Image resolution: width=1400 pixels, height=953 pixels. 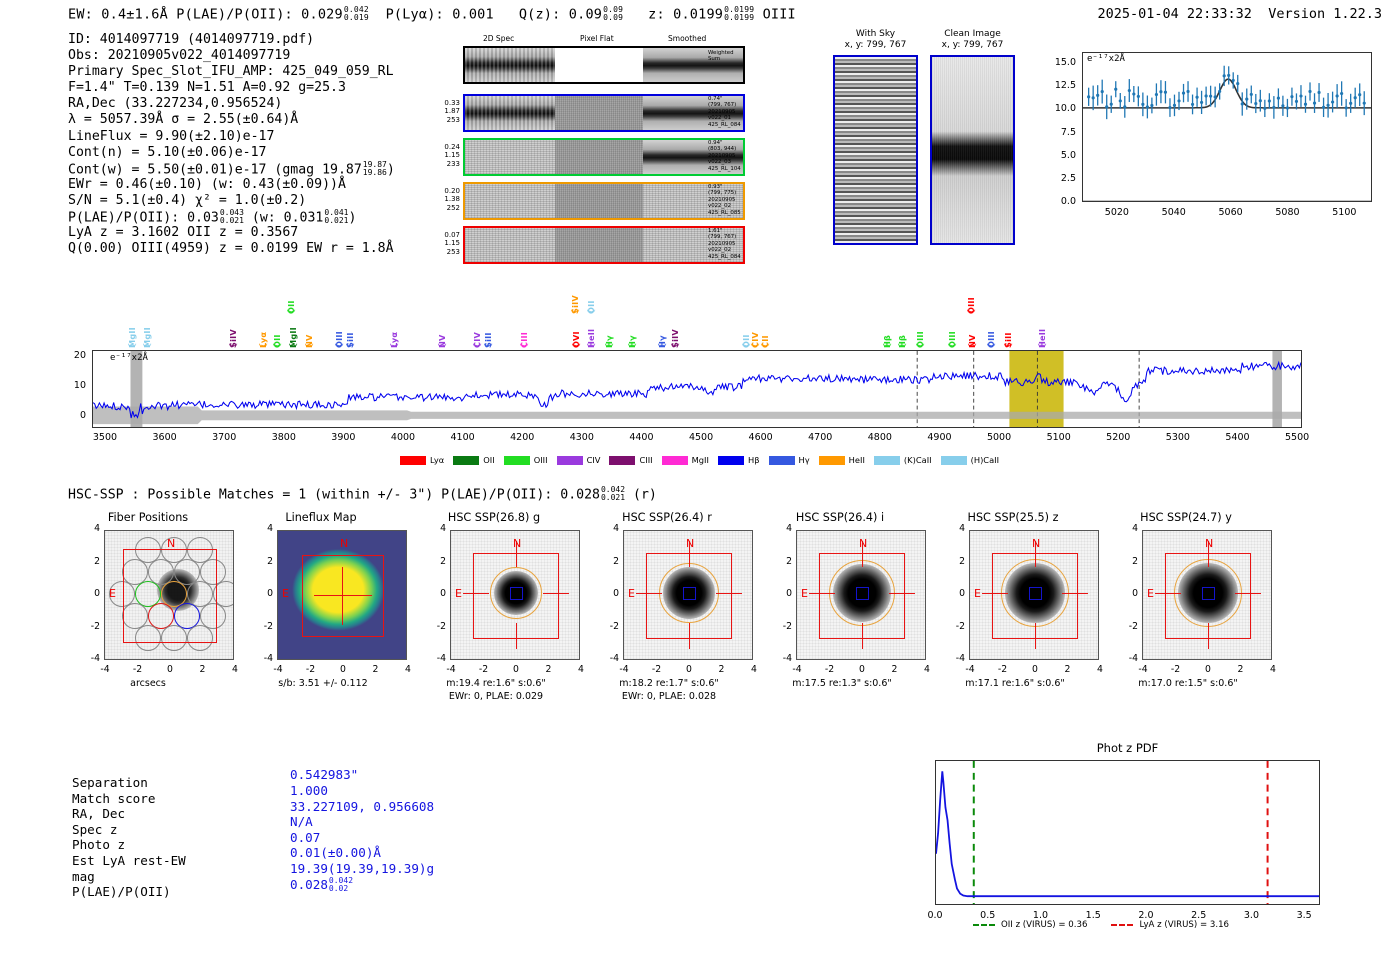 What do you see at coordinates (1287, 212) in the screenshot?
I see `linefit-x-tick: 5080` at bounding box center [1287, 212].